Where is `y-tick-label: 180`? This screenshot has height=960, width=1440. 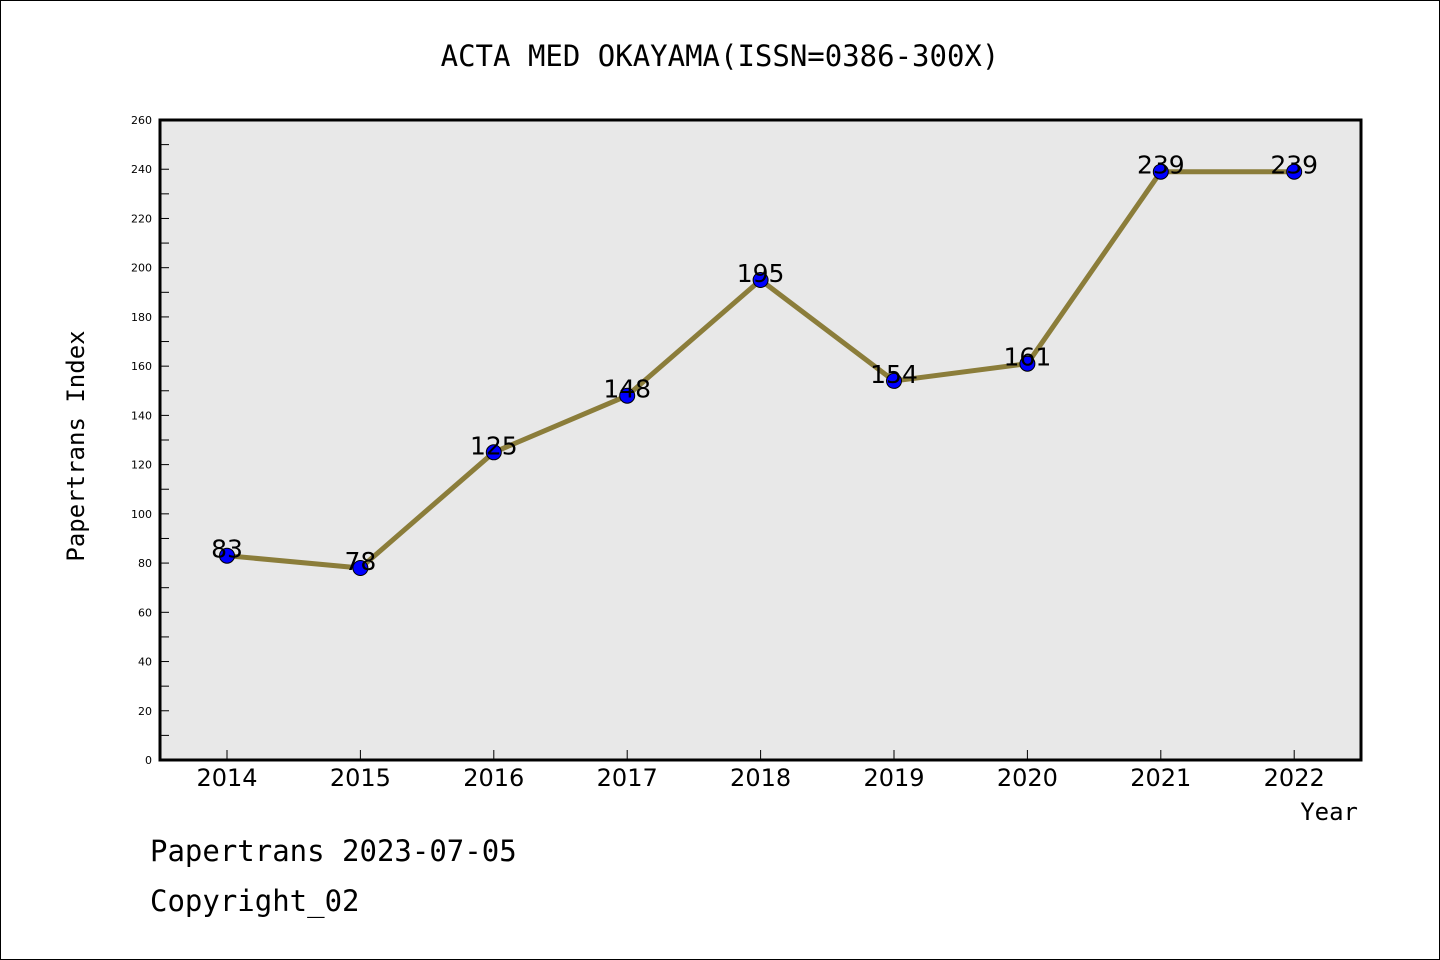
y-tick-label: 180 is located at coordinates (141, 317).